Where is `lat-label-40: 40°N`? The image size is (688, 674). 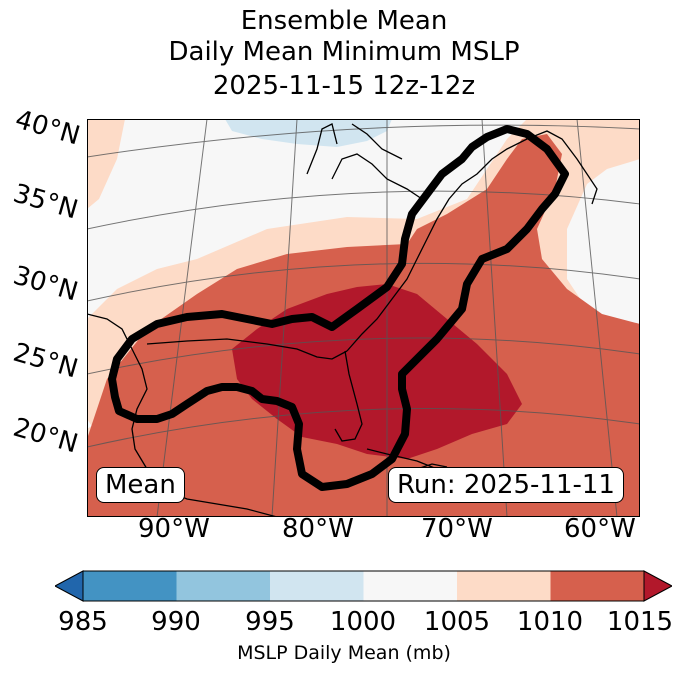 lat-label-40: 40°N is located at coordinates (47, 128).